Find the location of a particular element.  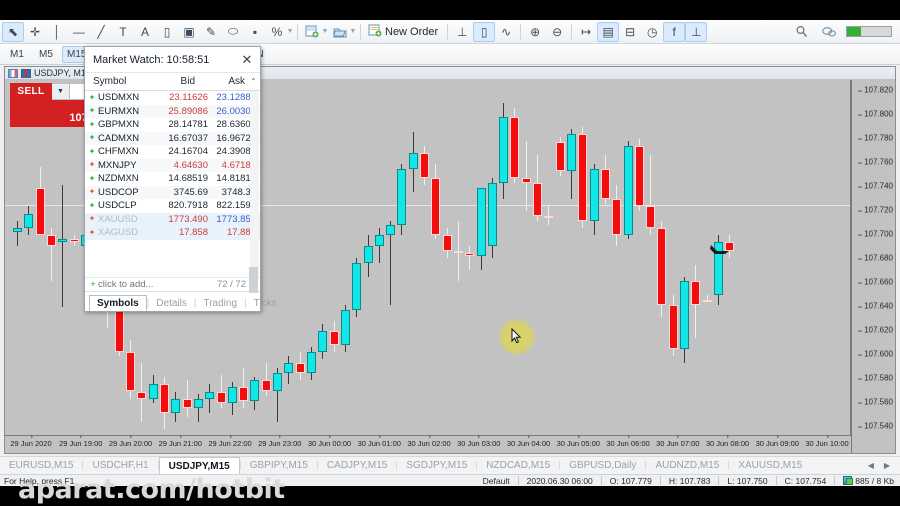

fibonacci-icon: % is located at coordinates (277, 31).